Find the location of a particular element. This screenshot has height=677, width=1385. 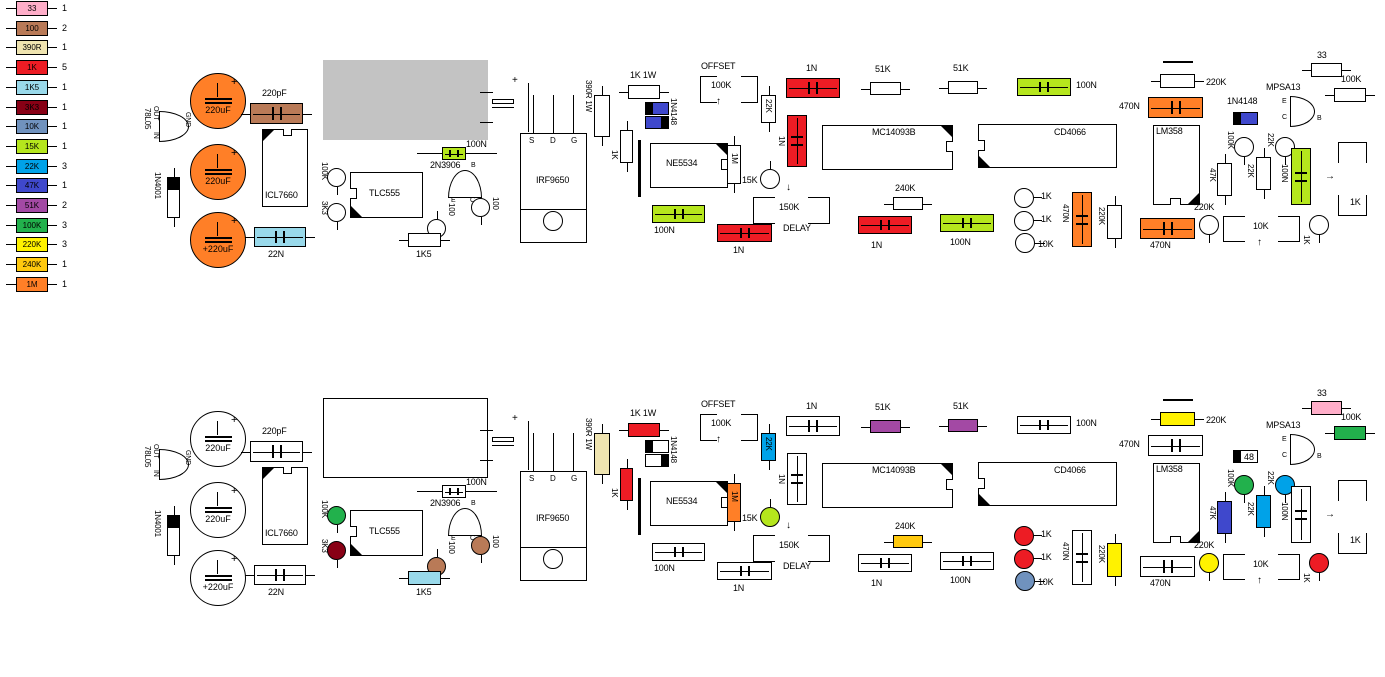

trimpot-3k3 is located at coordinates (336, 550).